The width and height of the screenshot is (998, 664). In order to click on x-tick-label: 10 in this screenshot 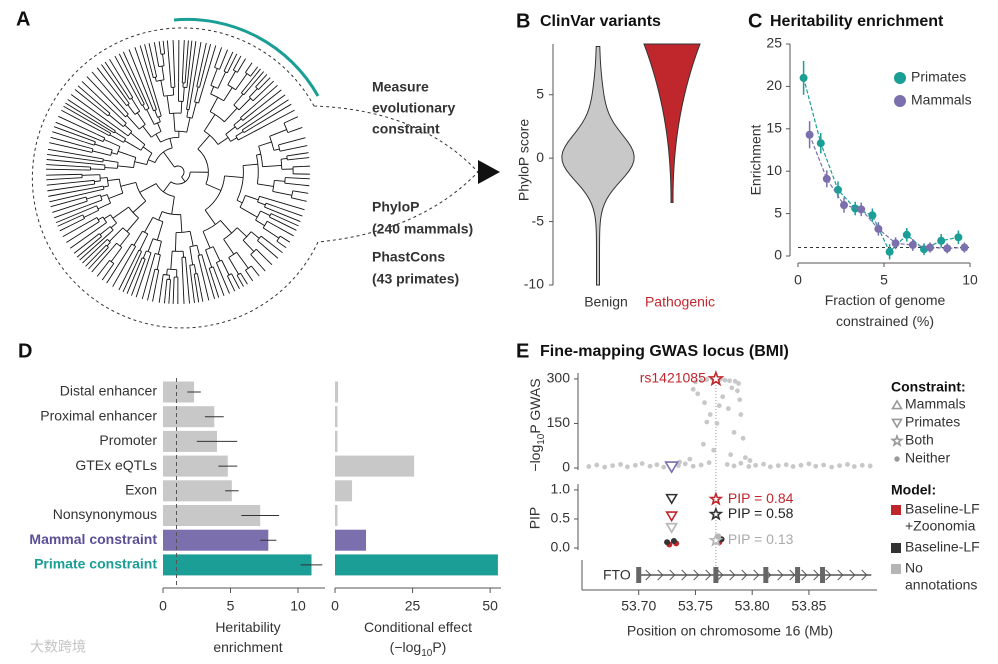, I will do `click(298, 606)`.